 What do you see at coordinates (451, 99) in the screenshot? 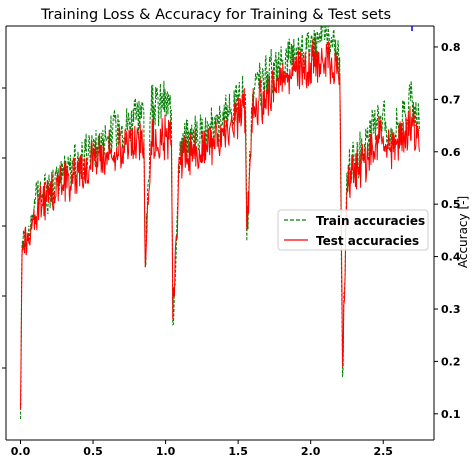
I see `y-tick-label: 0.7` at bounding box center [451, 99].